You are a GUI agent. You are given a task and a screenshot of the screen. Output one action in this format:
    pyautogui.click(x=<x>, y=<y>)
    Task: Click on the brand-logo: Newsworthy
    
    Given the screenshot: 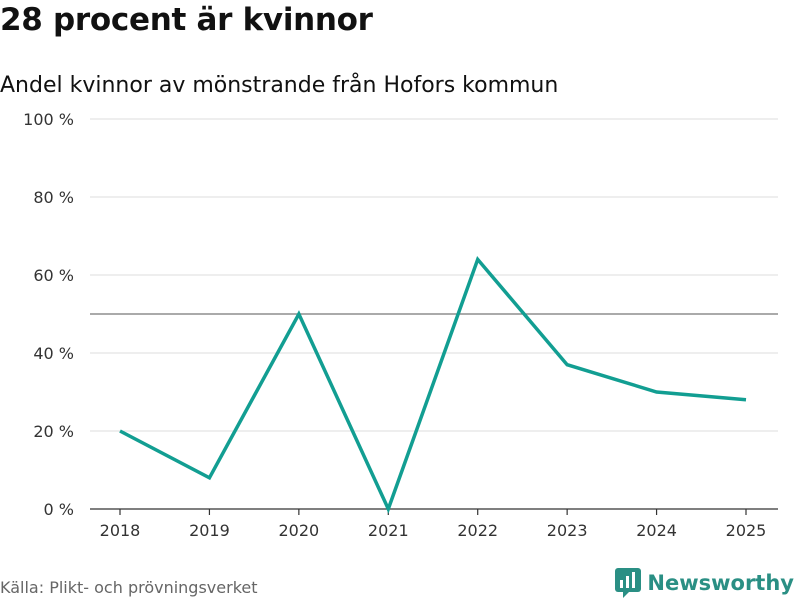 What is the action you would take?
    pyautogui.click(x=704, y=583)
    